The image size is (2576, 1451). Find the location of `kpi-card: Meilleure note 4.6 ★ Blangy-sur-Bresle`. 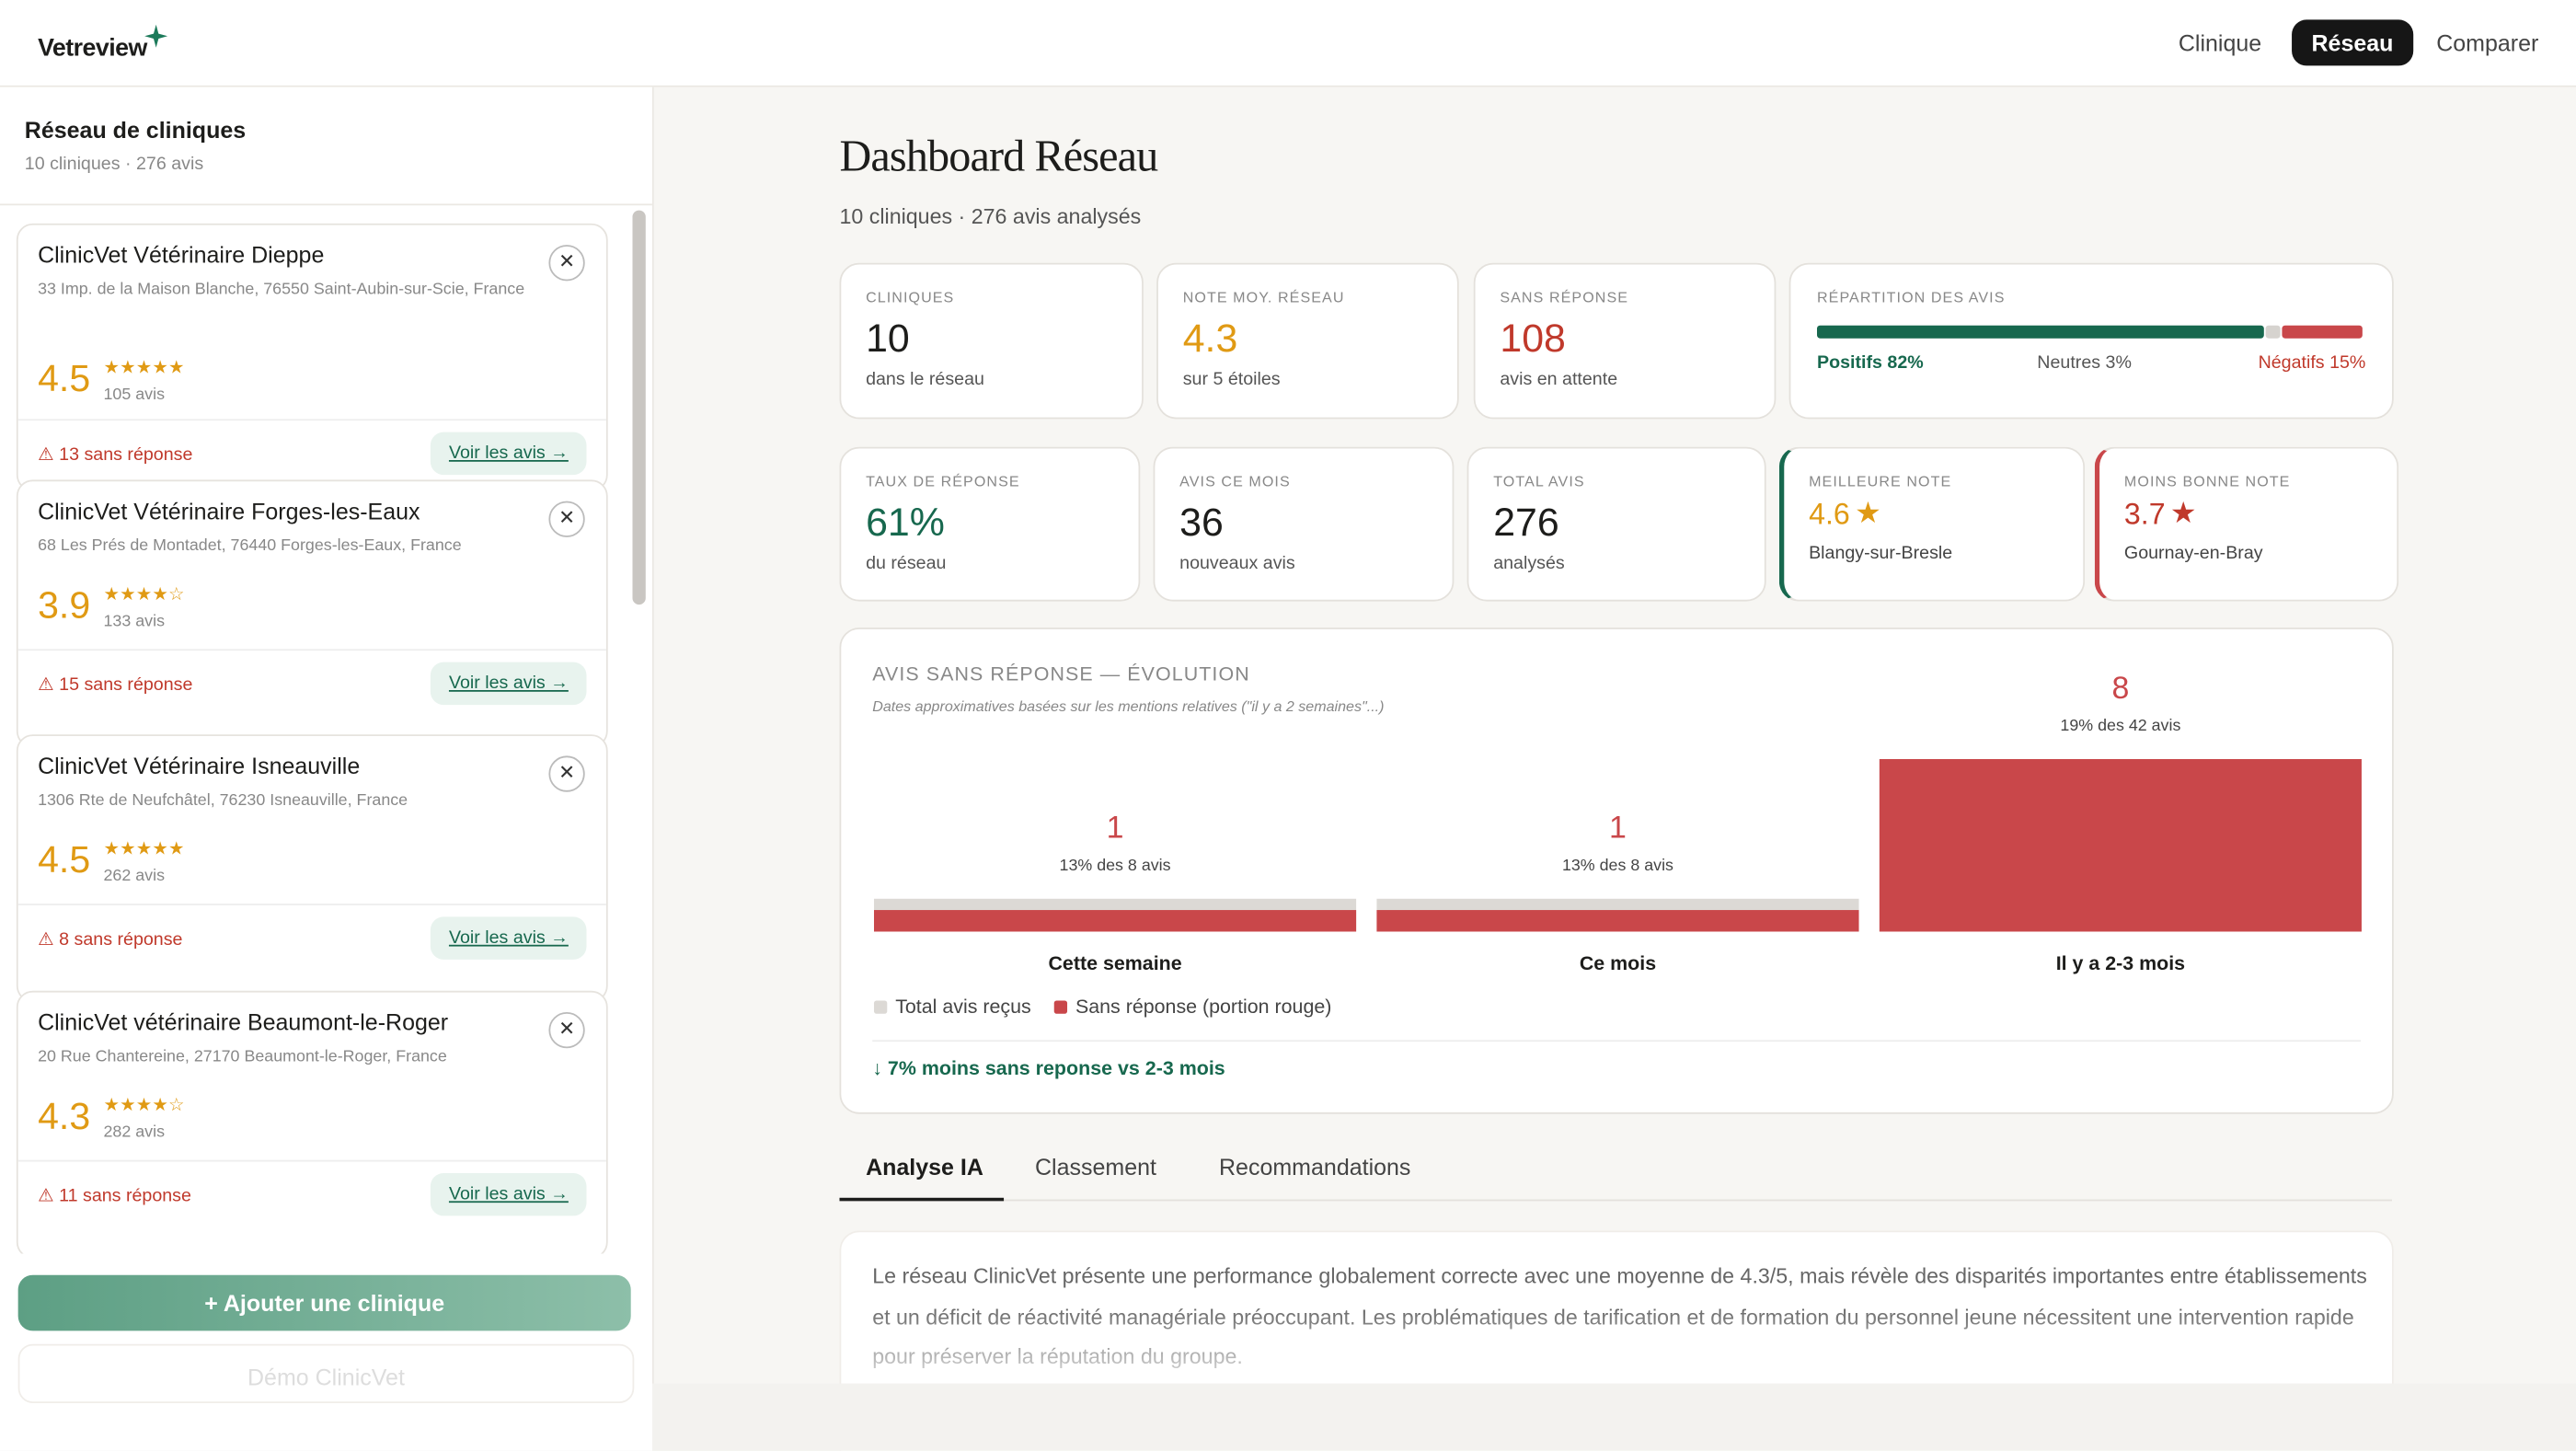

kpi-card: Meilleure note 4.6 ★ Blangy-sur-Bresle is located at coordinates (1932, 524).